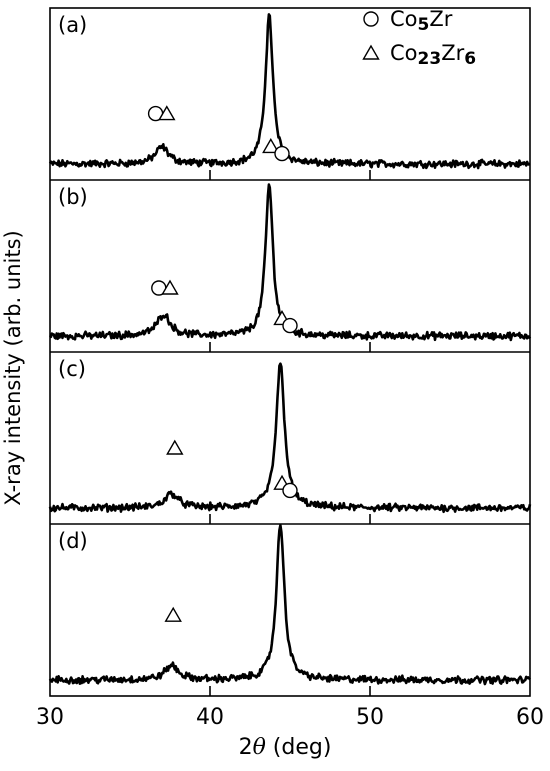 The image size is (550, 771). What do you see at coordinates (210, 717) in the screenshot?
I see `x-tick-label: 40` at bounding box center [210, 717].